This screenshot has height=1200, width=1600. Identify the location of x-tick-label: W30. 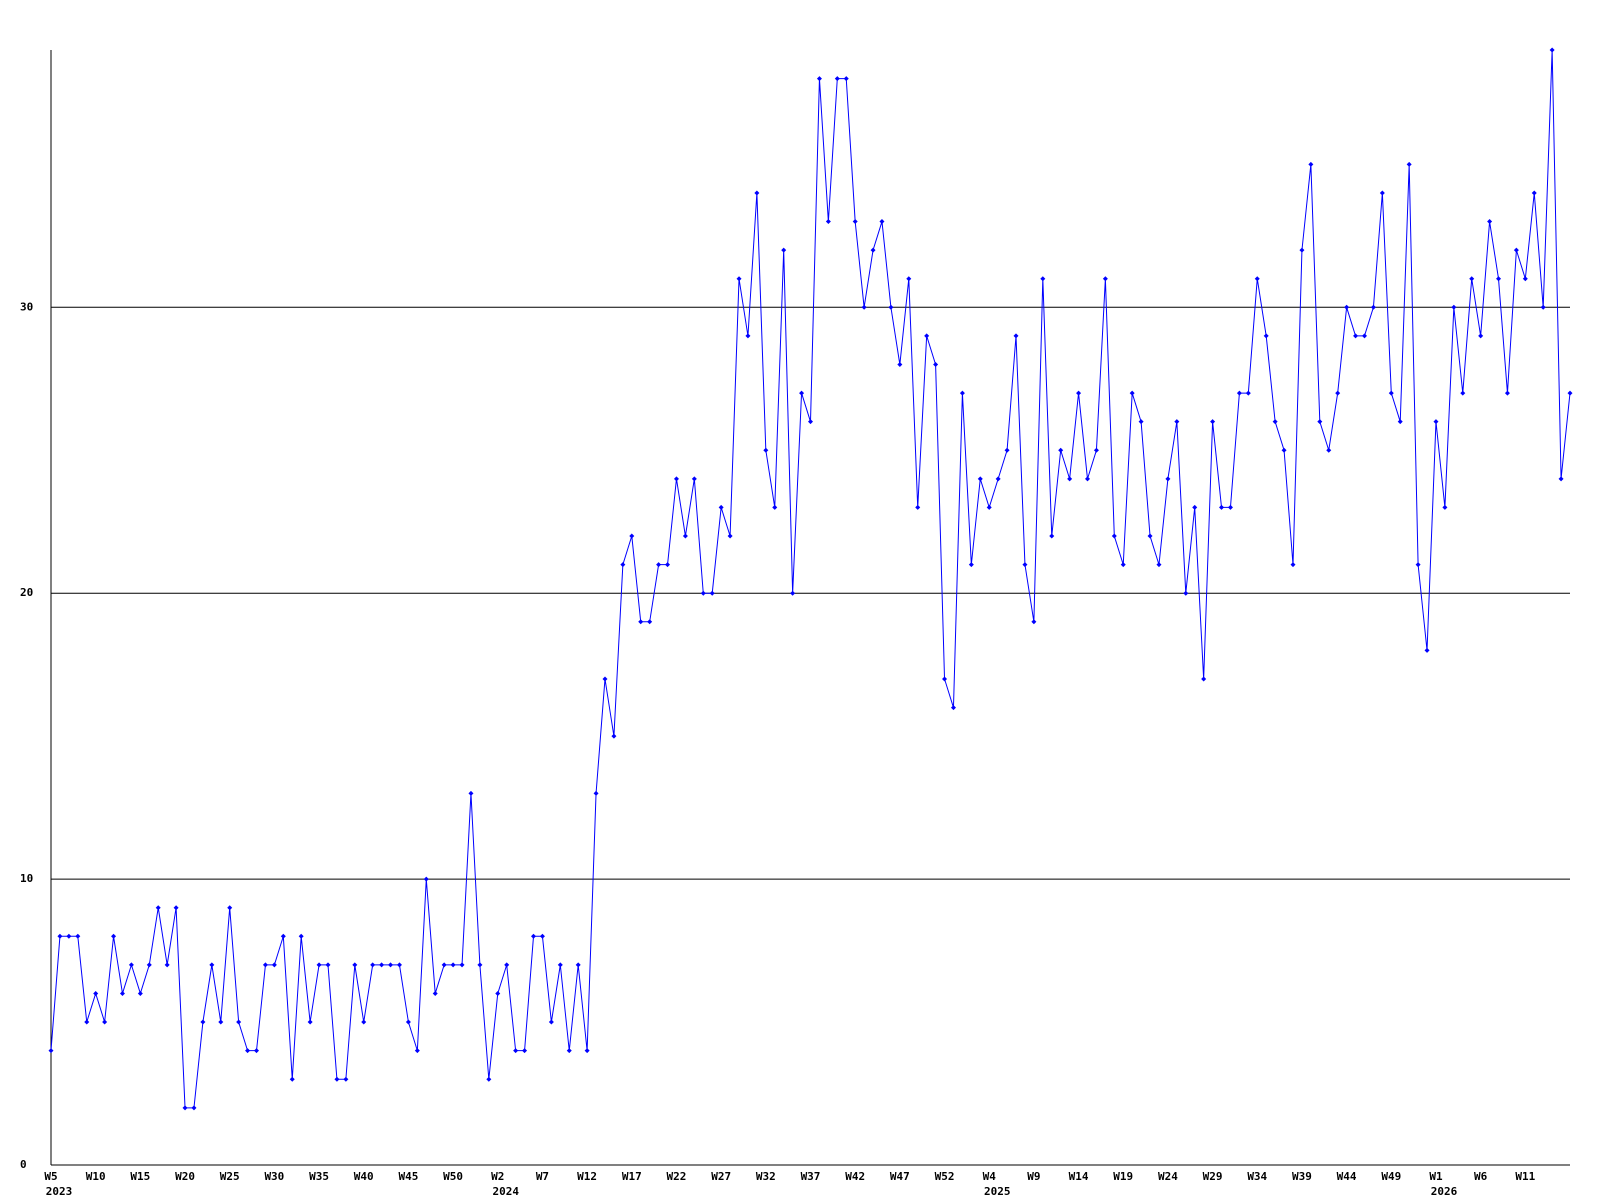
(274, 1176).